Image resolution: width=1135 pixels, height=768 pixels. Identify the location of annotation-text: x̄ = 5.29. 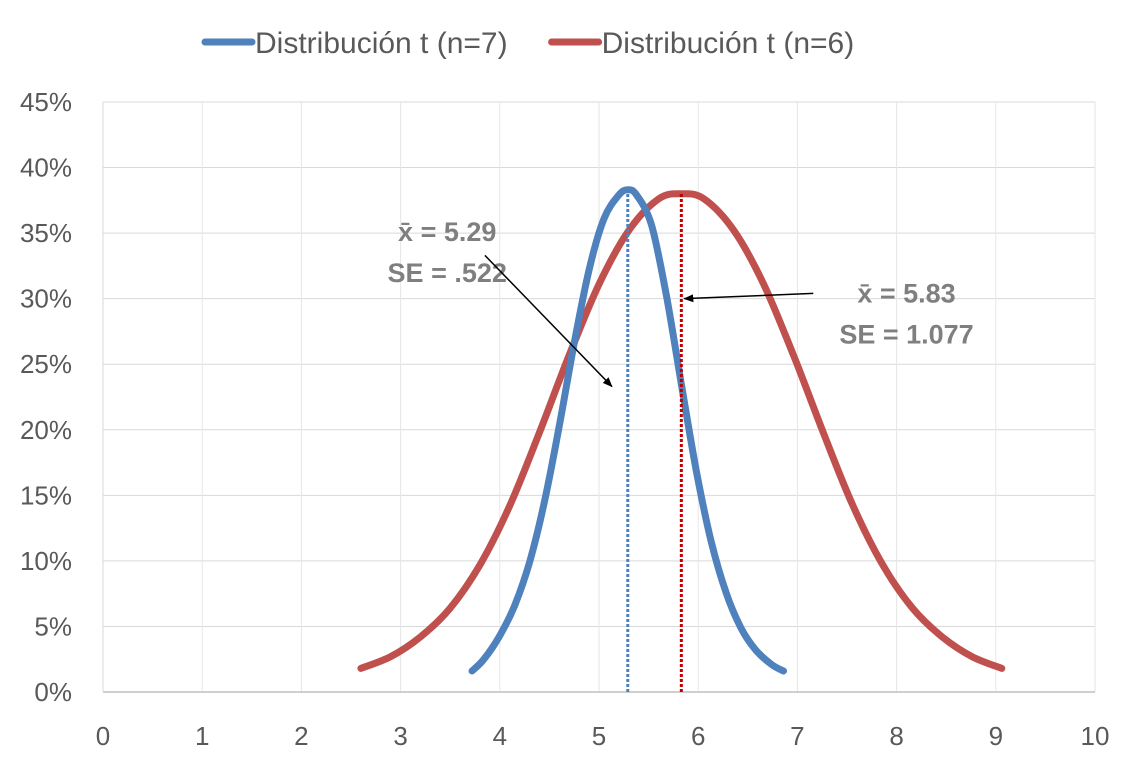
(447, 232).